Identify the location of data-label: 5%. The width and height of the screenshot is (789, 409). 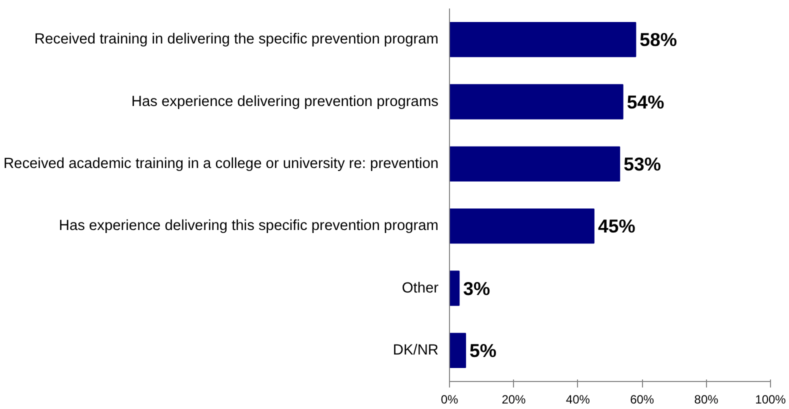
(483, 350).